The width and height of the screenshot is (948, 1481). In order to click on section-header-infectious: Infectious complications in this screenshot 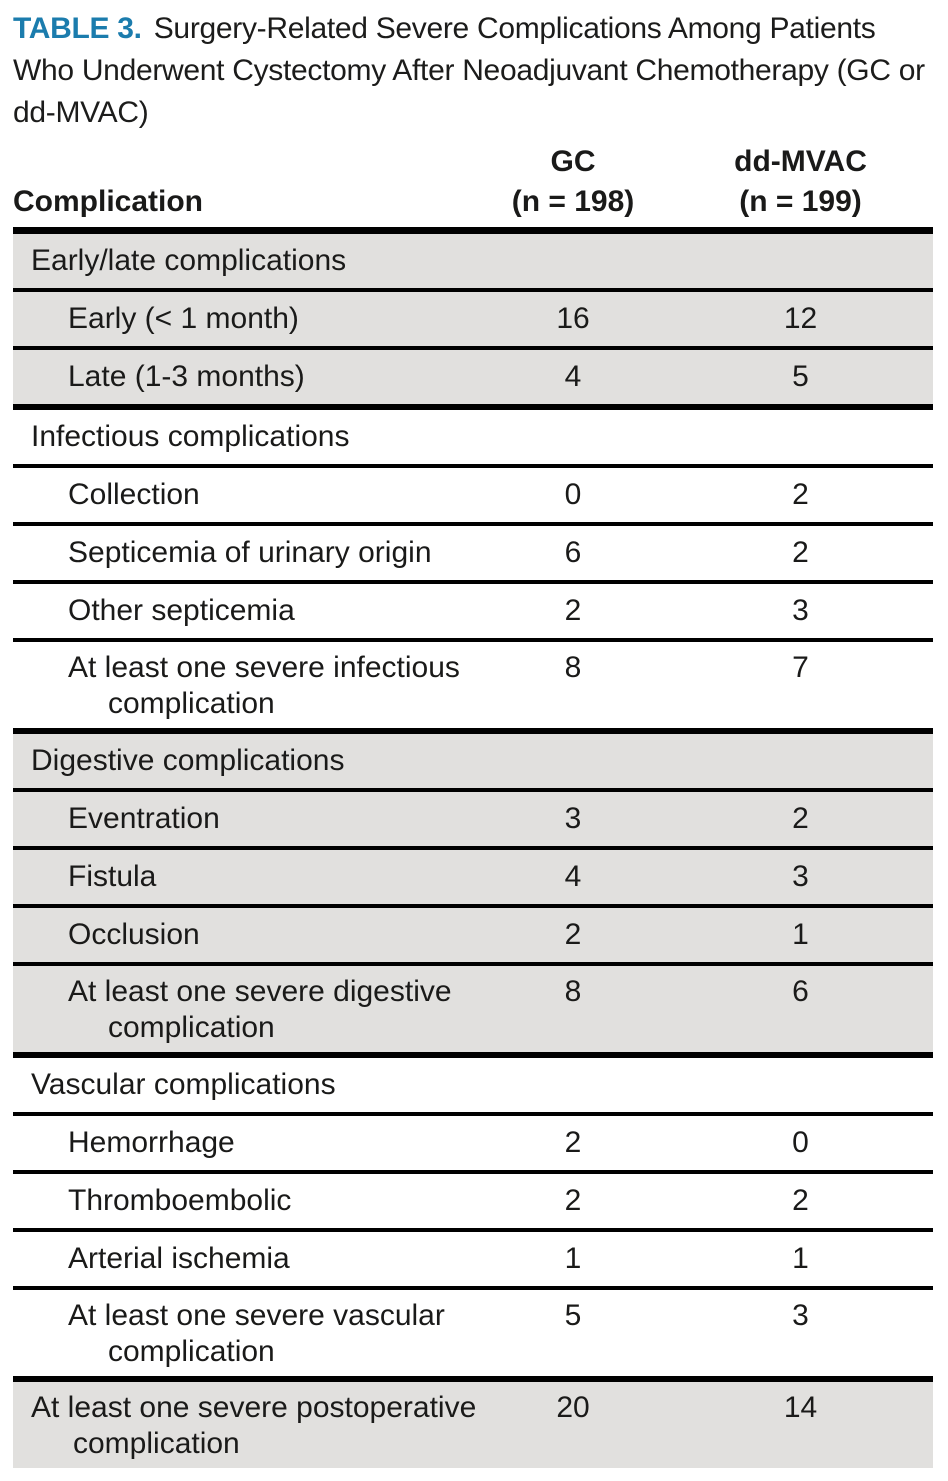, I will do `click(473, 434)`.